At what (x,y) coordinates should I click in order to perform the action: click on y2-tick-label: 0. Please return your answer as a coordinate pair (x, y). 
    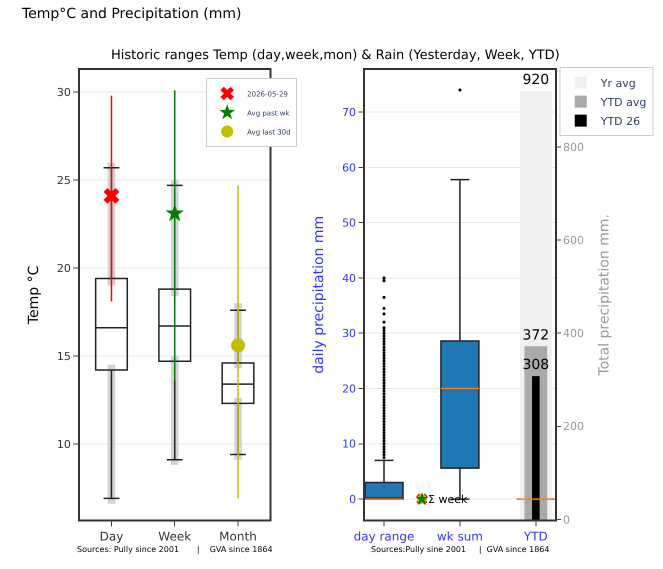
    Looking at the image, I should click on (566, 519).